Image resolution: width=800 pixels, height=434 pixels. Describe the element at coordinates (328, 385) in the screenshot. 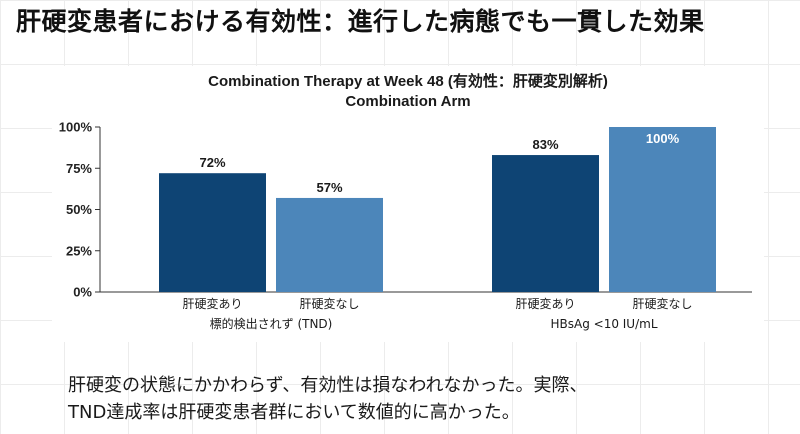

I see `caption-line-1: 肝硬変の状態にかかわらず、有効性は損なわれなかった。実際、` at that location.